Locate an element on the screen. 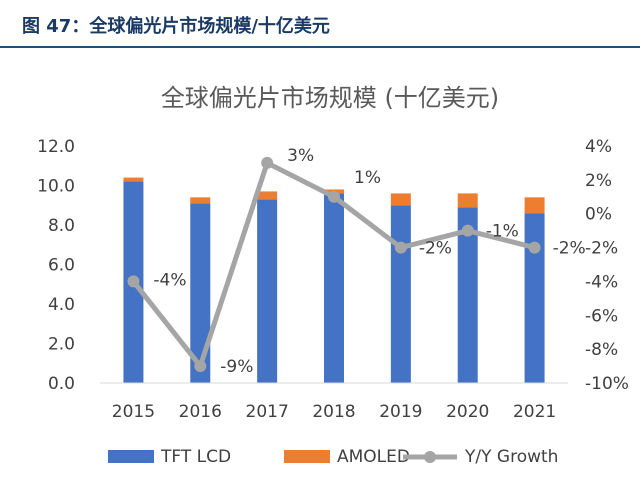 The height and width of the screenshot is (485, 640). x-tick-label: 2020 is located at coordinates (467, 412).